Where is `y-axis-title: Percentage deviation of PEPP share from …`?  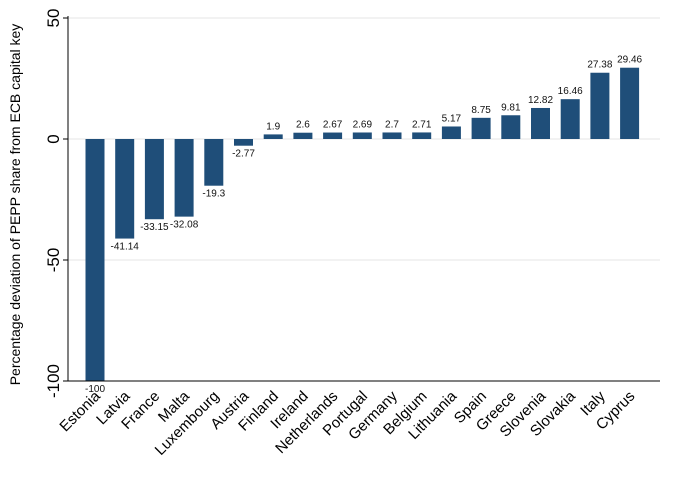 y-axis-title: Percentage deviation of PEPP share from … is located at coordinates (15, 205).